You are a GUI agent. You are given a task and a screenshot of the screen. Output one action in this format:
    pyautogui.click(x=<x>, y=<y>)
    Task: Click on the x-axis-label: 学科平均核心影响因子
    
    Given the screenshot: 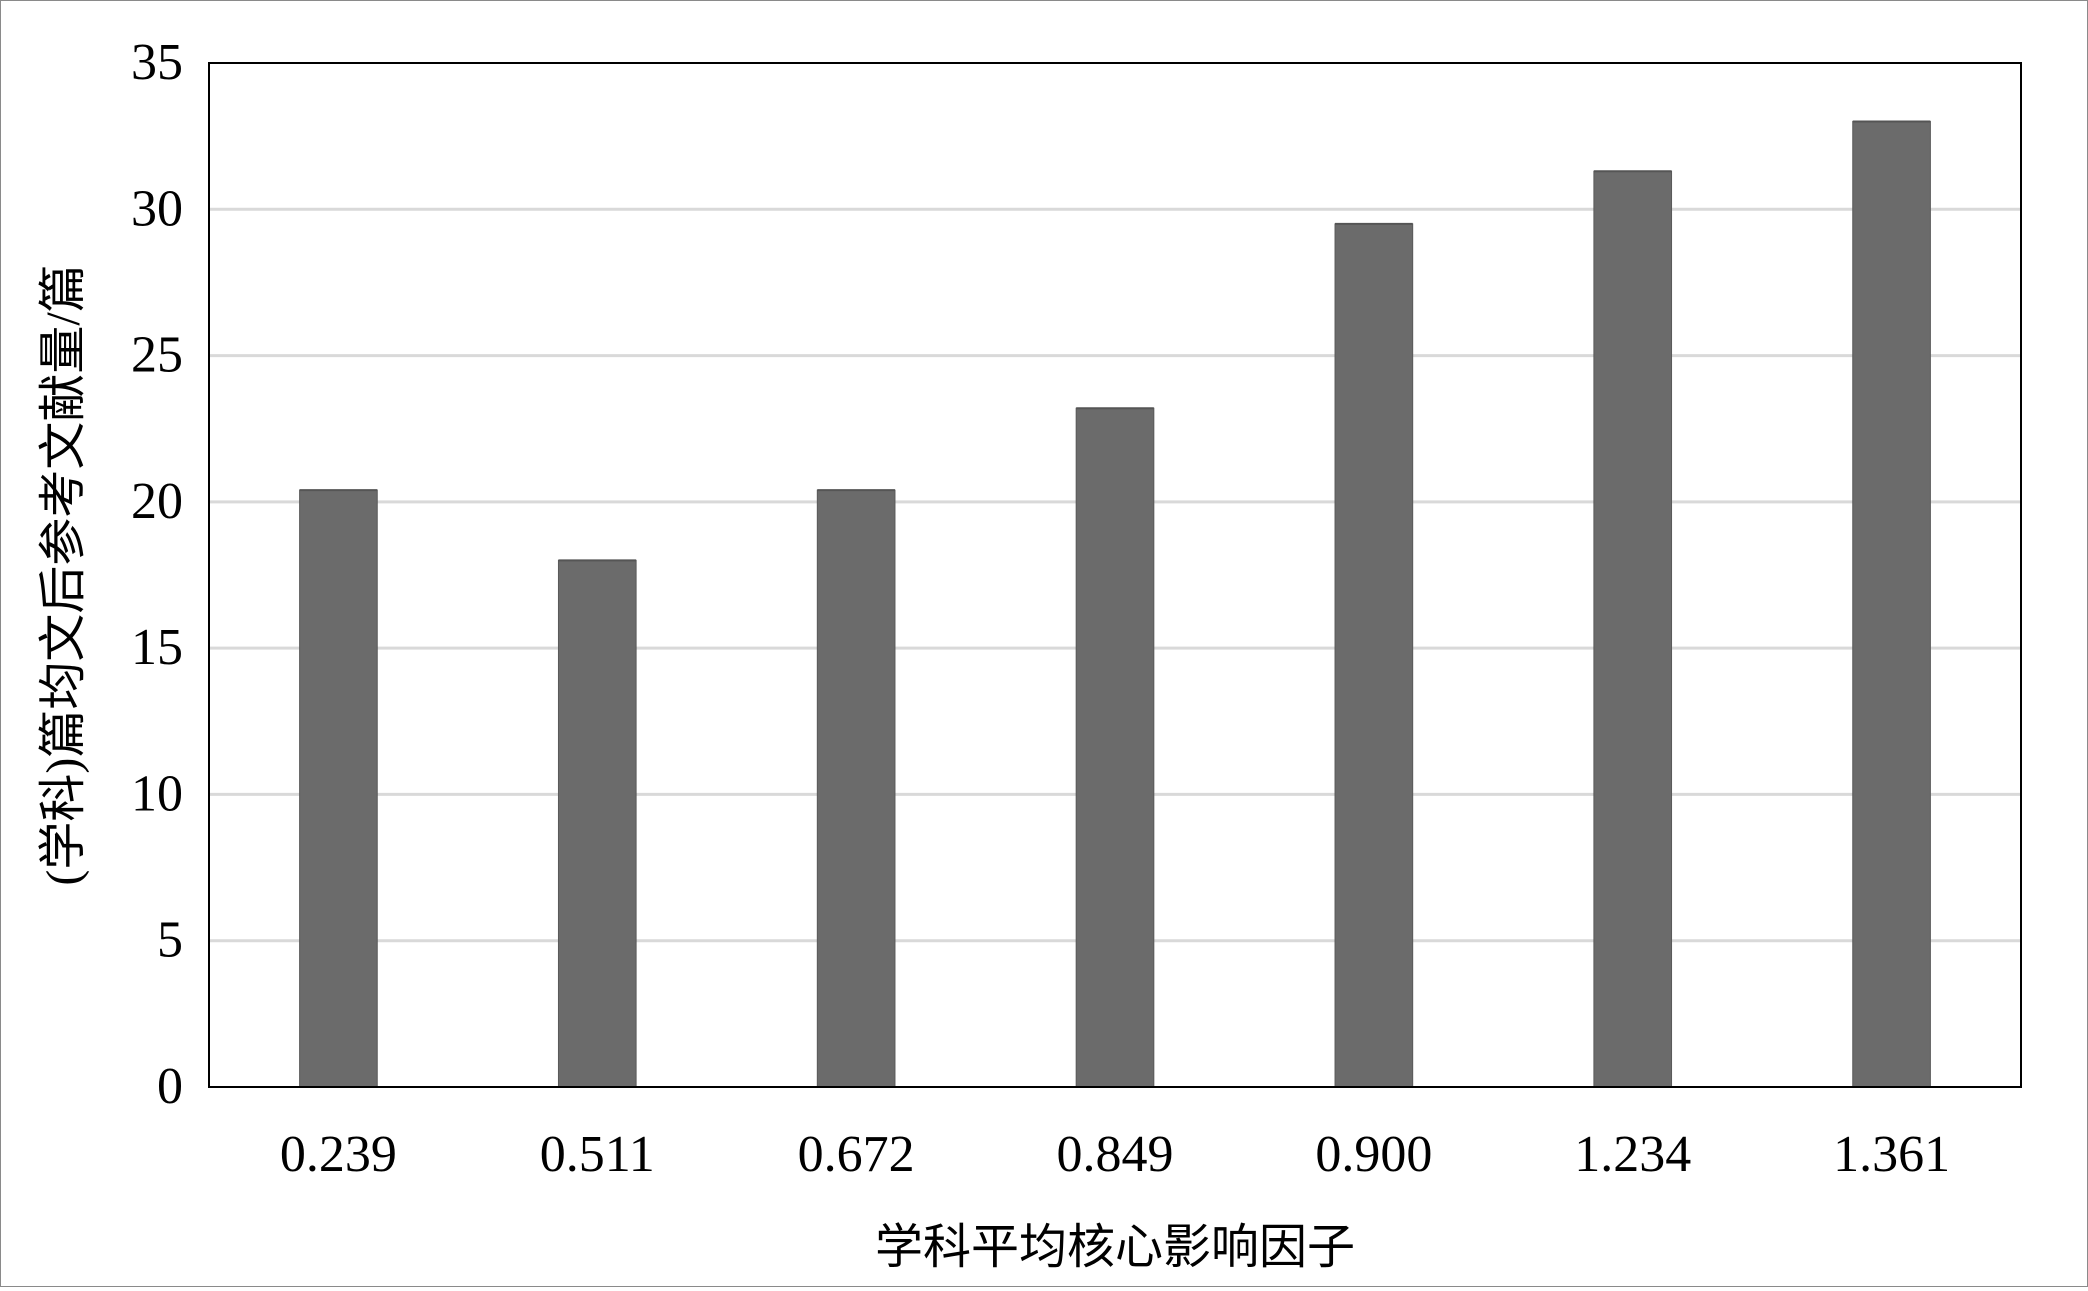 What is the action you would take?
    pyautogui.click(x=1115, y=1247)
    